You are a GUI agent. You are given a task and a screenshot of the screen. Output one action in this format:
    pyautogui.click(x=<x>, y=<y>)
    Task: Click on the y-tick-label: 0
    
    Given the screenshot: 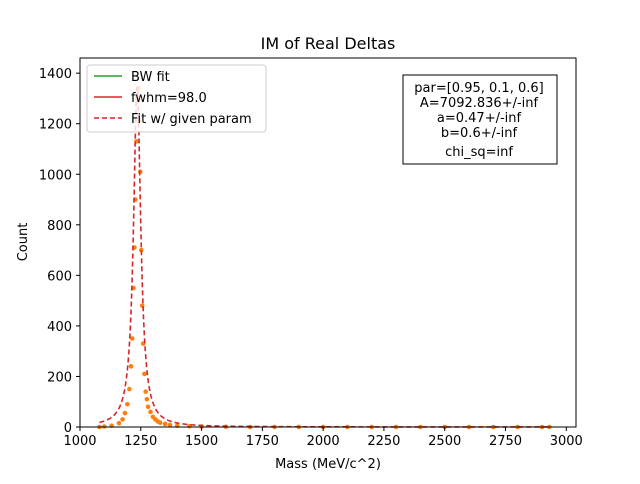 What is the action you would take?
    pyautogui.click(x=68, y=428)
    